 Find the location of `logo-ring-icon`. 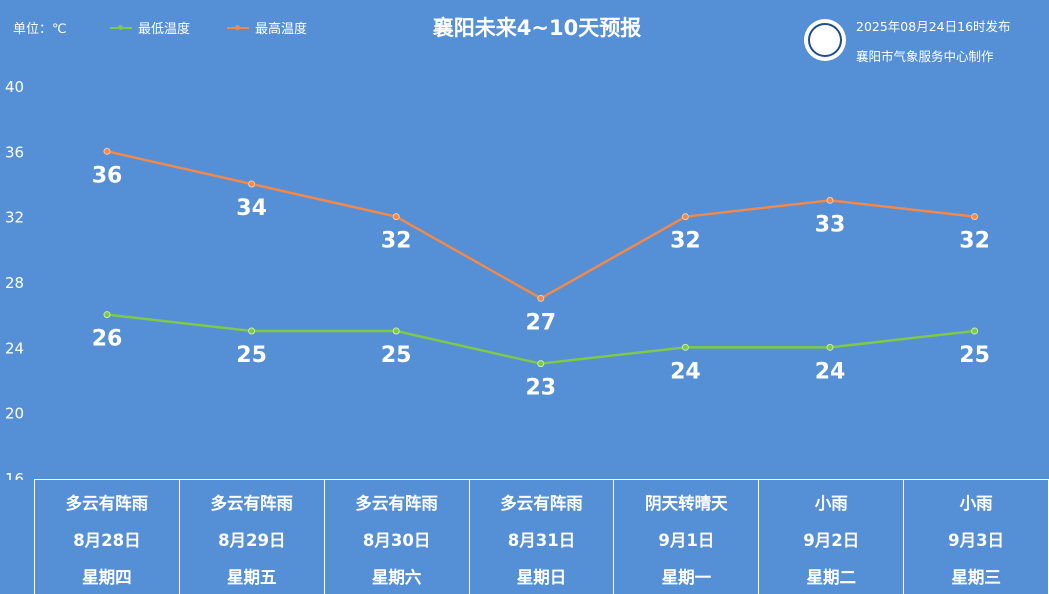

logo-ring-icon is located at coordinates (825, 40).